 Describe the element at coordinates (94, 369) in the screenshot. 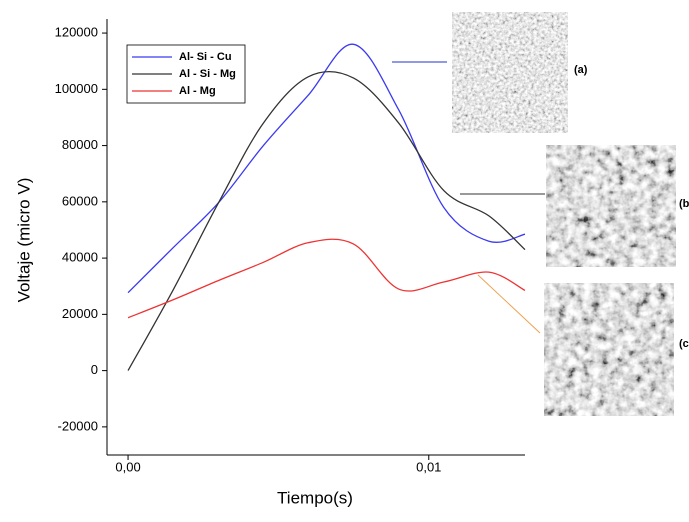

I see `y-tick-label: 0` at that location.